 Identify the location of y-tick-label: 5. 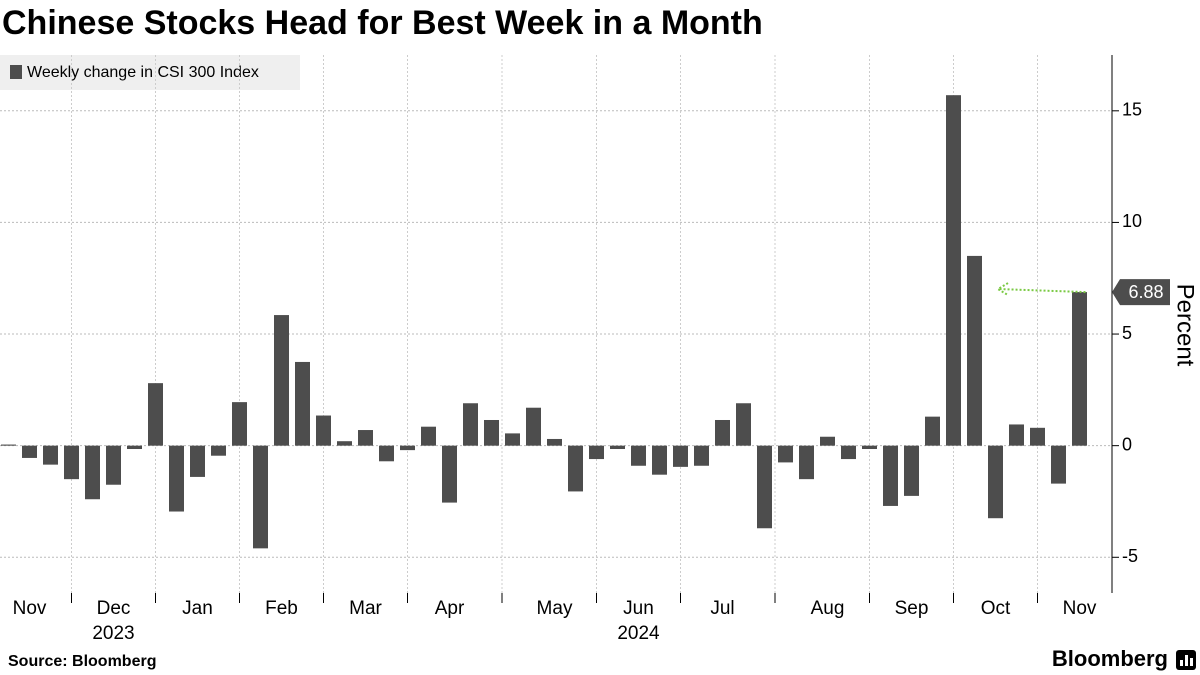
(1127, 333).